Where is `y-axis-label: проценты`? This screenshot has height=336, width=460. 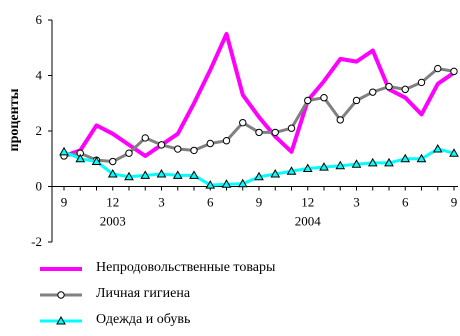 y-axis-label: проценты is located at coordinates (14, 119).